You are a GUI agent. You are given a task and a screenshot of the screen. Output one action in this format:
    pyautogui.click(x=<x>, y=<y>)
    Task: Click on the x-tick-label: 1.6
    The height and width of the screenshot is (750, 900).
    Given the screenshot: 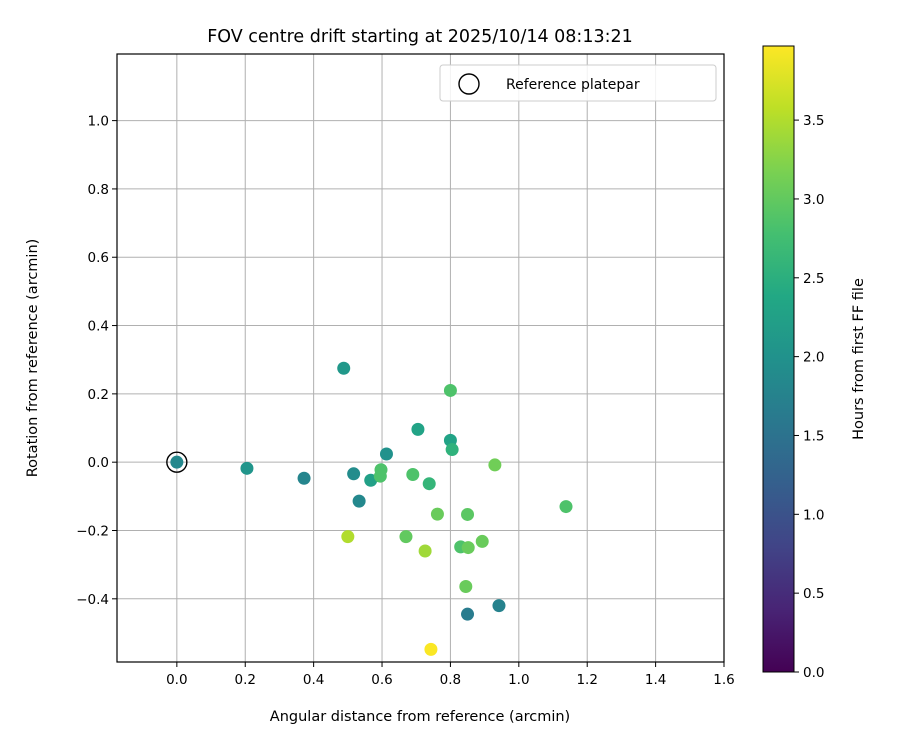 What is the action you would take?
    pyautogui.click(x=723, y=680)
    